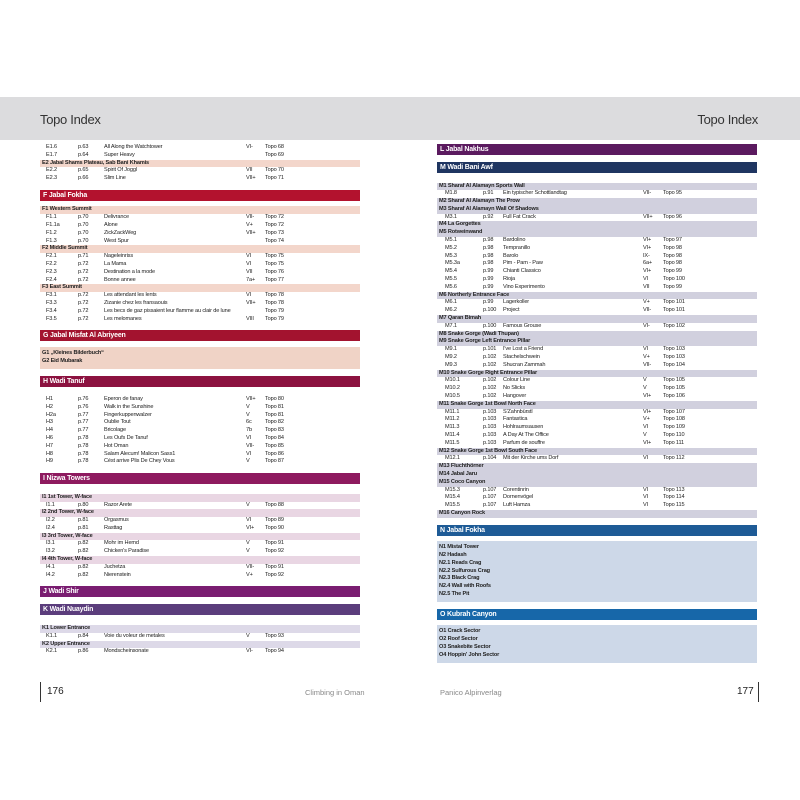  I want to click on route-topo: Topo 110, so click(674, 435).